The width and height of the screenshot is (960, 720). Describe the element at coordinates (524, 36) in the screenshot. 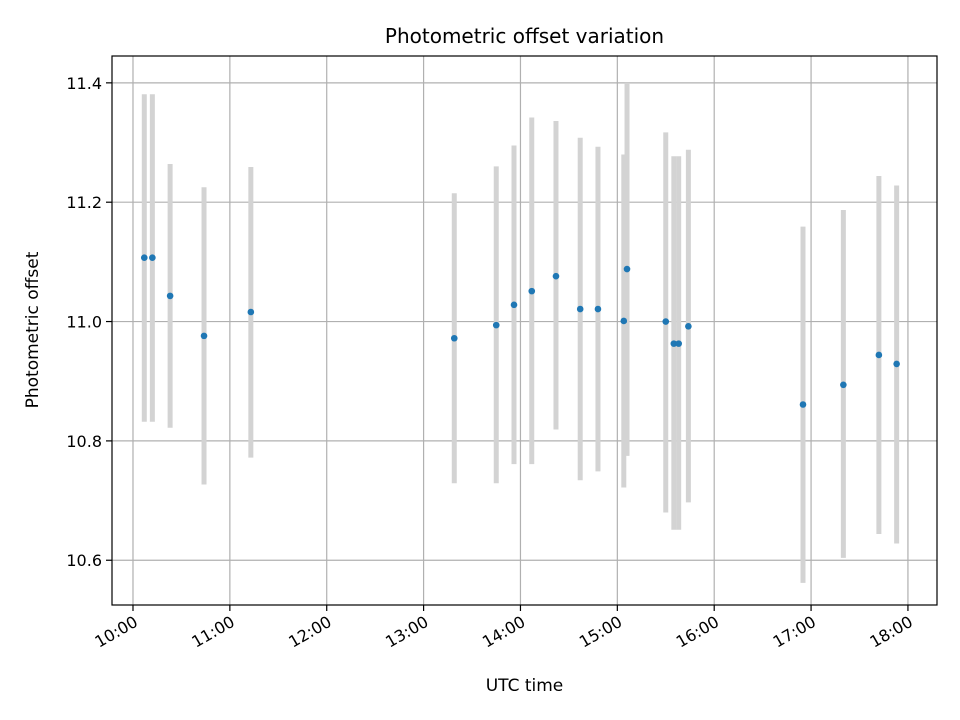

I see `chart-title: Photometric offset variation` at that location.